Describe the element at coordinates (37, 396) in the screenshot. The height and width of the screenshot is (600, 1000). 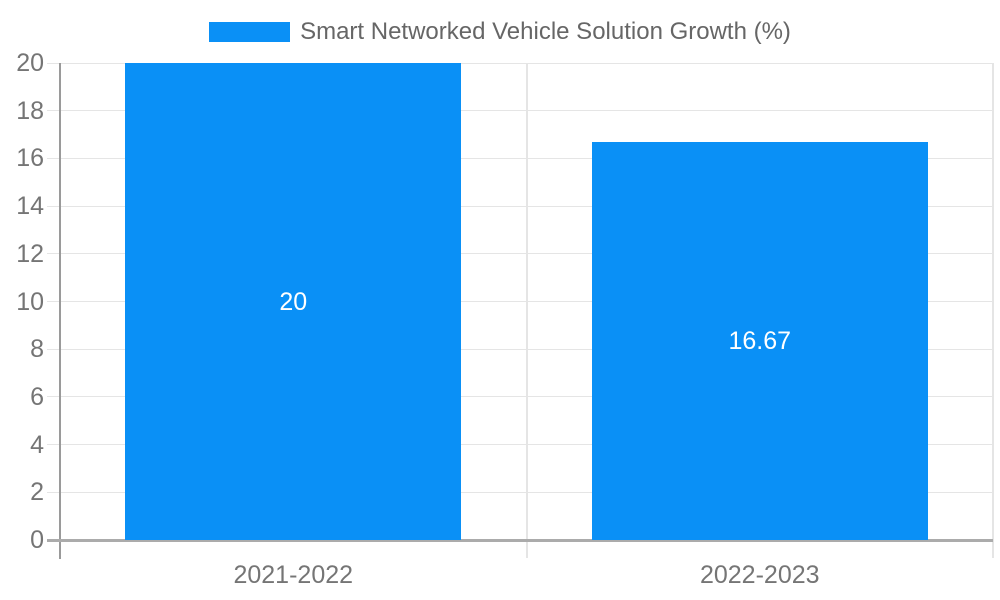
I see `y-axis-tick-label: 6` at that location.